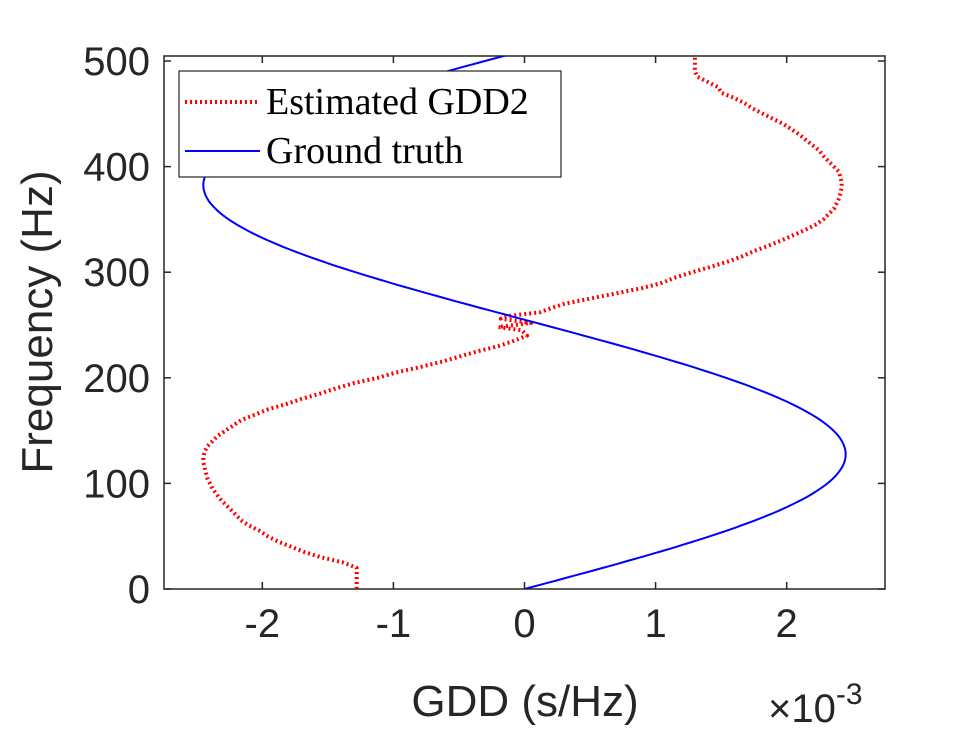 The image size is (980, 735). What do you see at coordinates (116, 484) in the screenshot?
I see `y-tick-label: 100` at bounding box center [116, 484].